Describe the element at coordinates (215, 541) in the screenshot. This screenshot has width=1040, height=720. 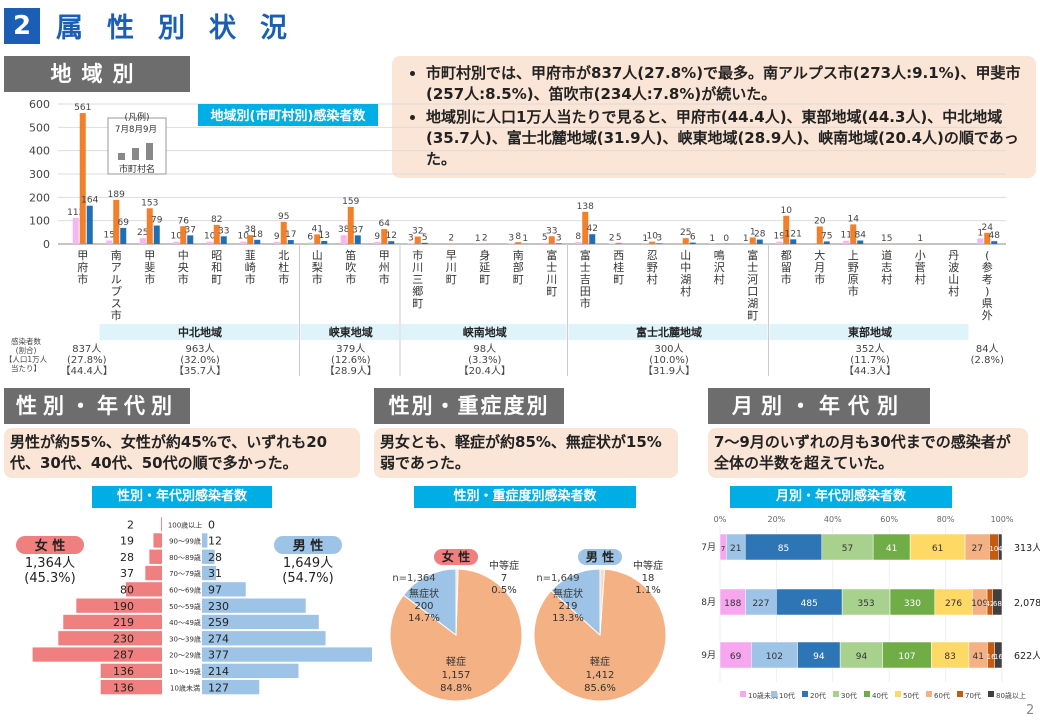
I see `male-value: 12` at that location.